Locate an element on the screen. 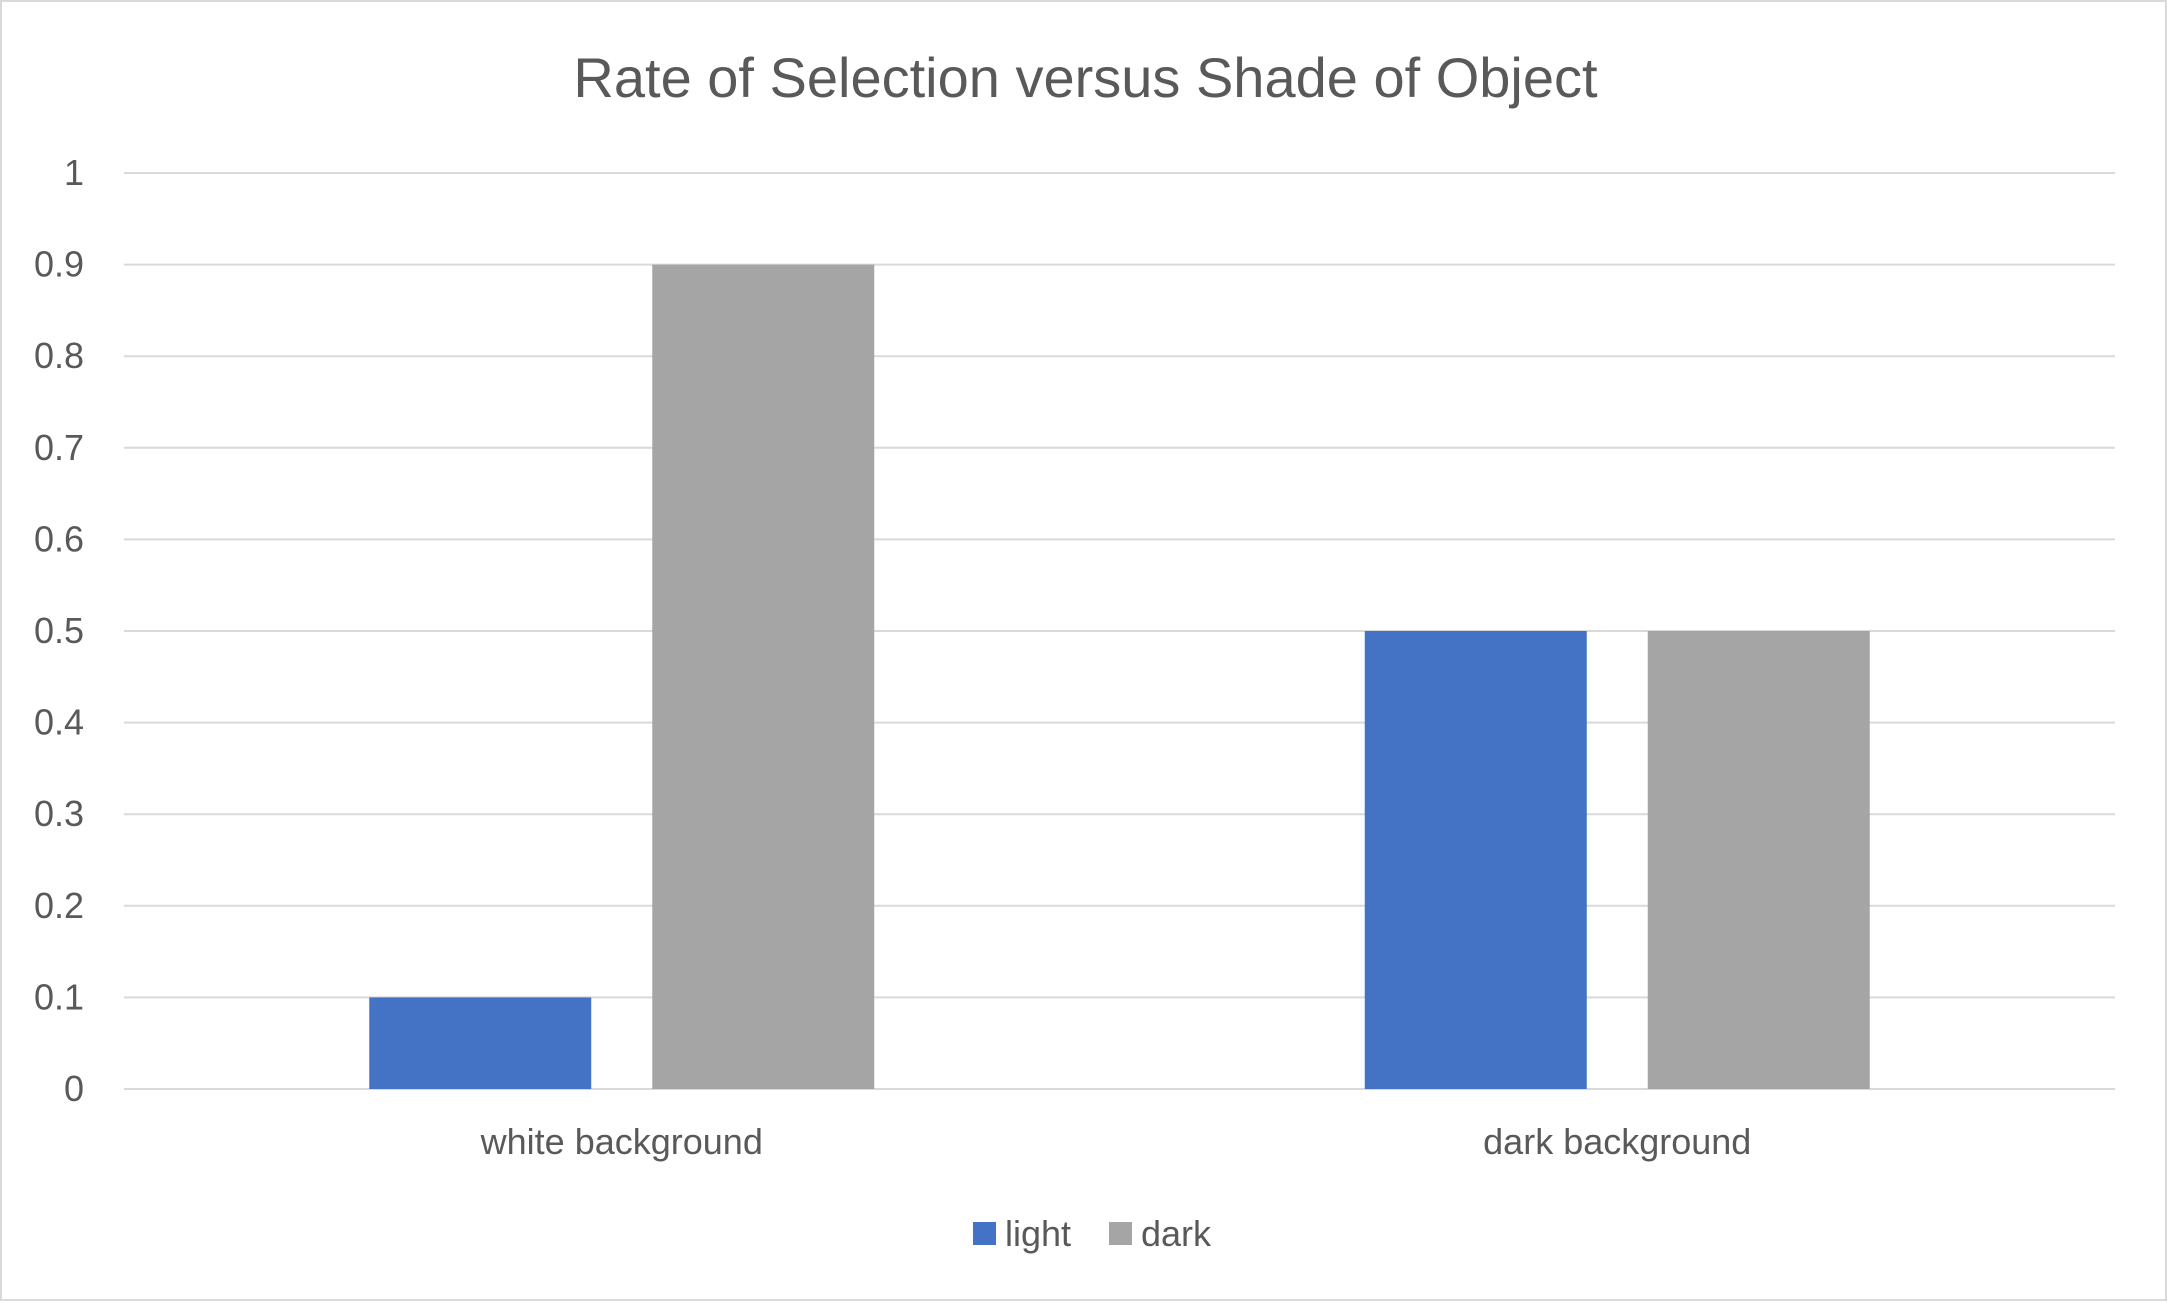 The height and width of the screenshot is (1303, 2167). y-tick-label: 0.3 is located at coordinates (59, 813).